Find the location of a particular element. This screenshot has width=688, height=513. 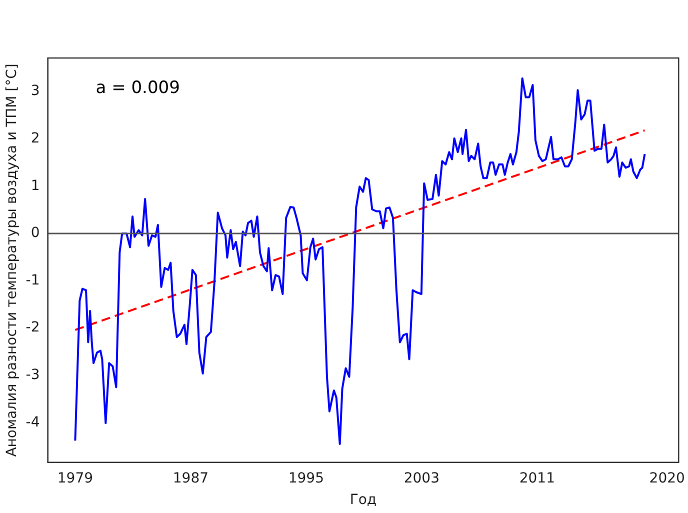

x-tick-label: 1995 is located at coordinates (306, 478).